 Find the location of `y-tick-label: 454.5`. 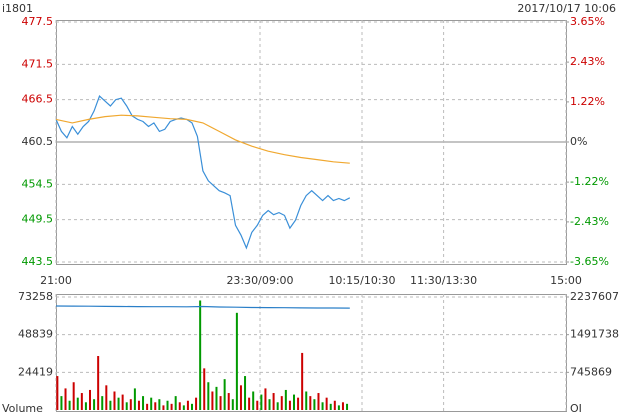

y-tick-label: 454.5 is located at coordinates (38, 183).